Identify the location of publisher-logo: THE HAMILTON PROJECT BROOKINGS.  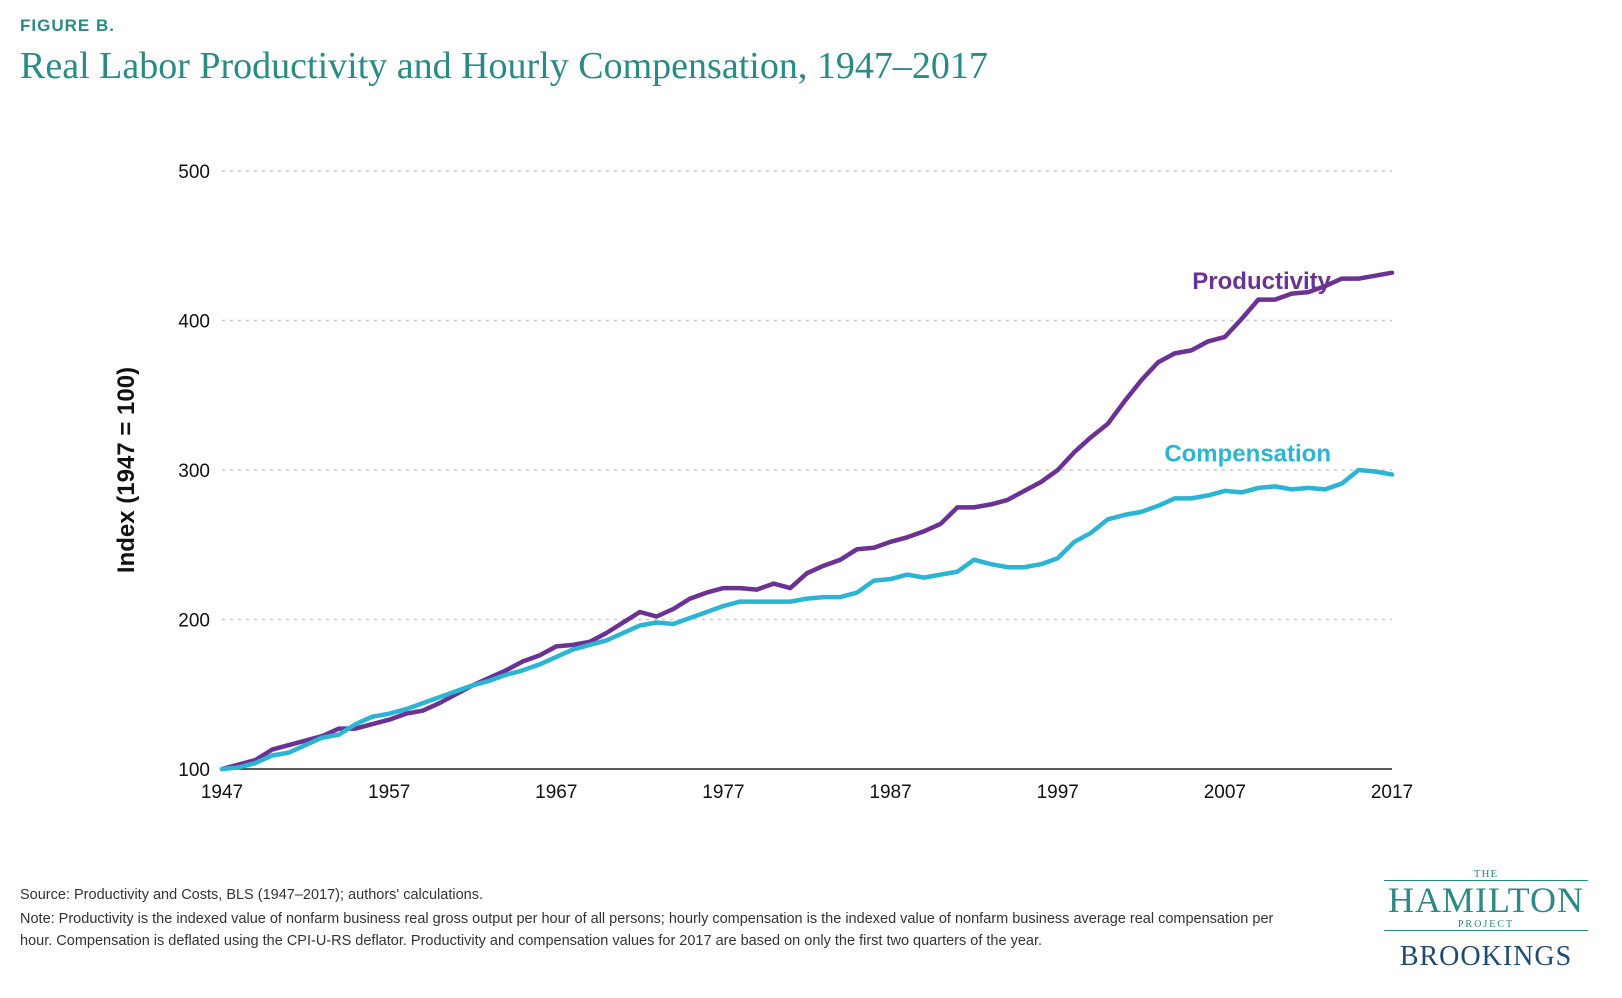
(1486, 923).